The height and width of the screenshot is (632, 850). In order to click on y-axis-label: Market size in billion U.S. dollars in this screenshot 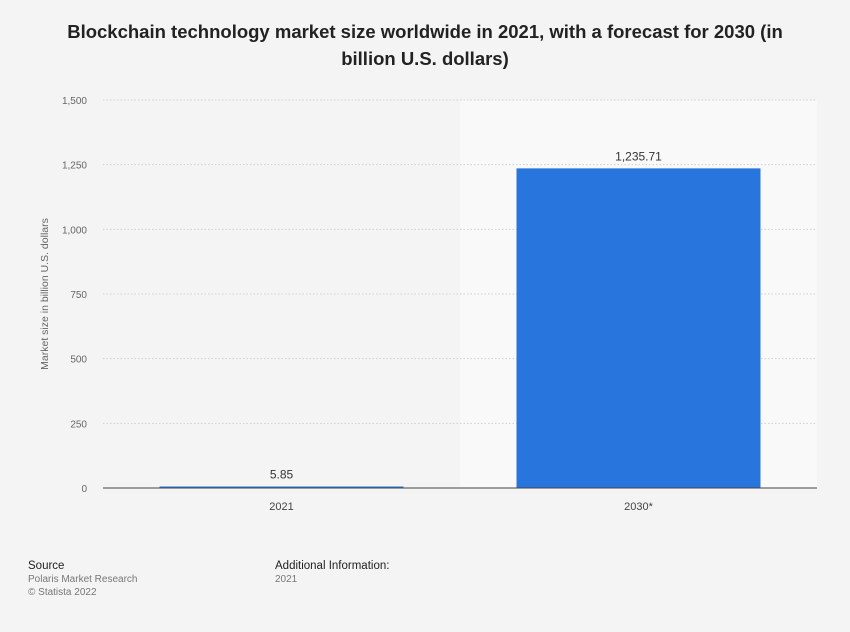, I will do `click(45, 294)`.